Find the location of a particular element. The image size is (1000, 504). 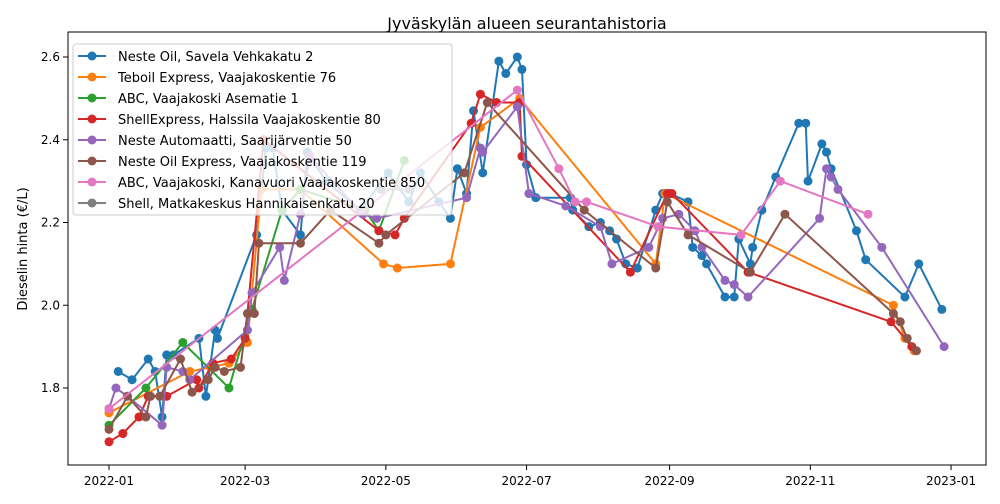

legend-item: Neste Oil Express, Vaajakoskentie 119 is located at coordinates (222, 162).